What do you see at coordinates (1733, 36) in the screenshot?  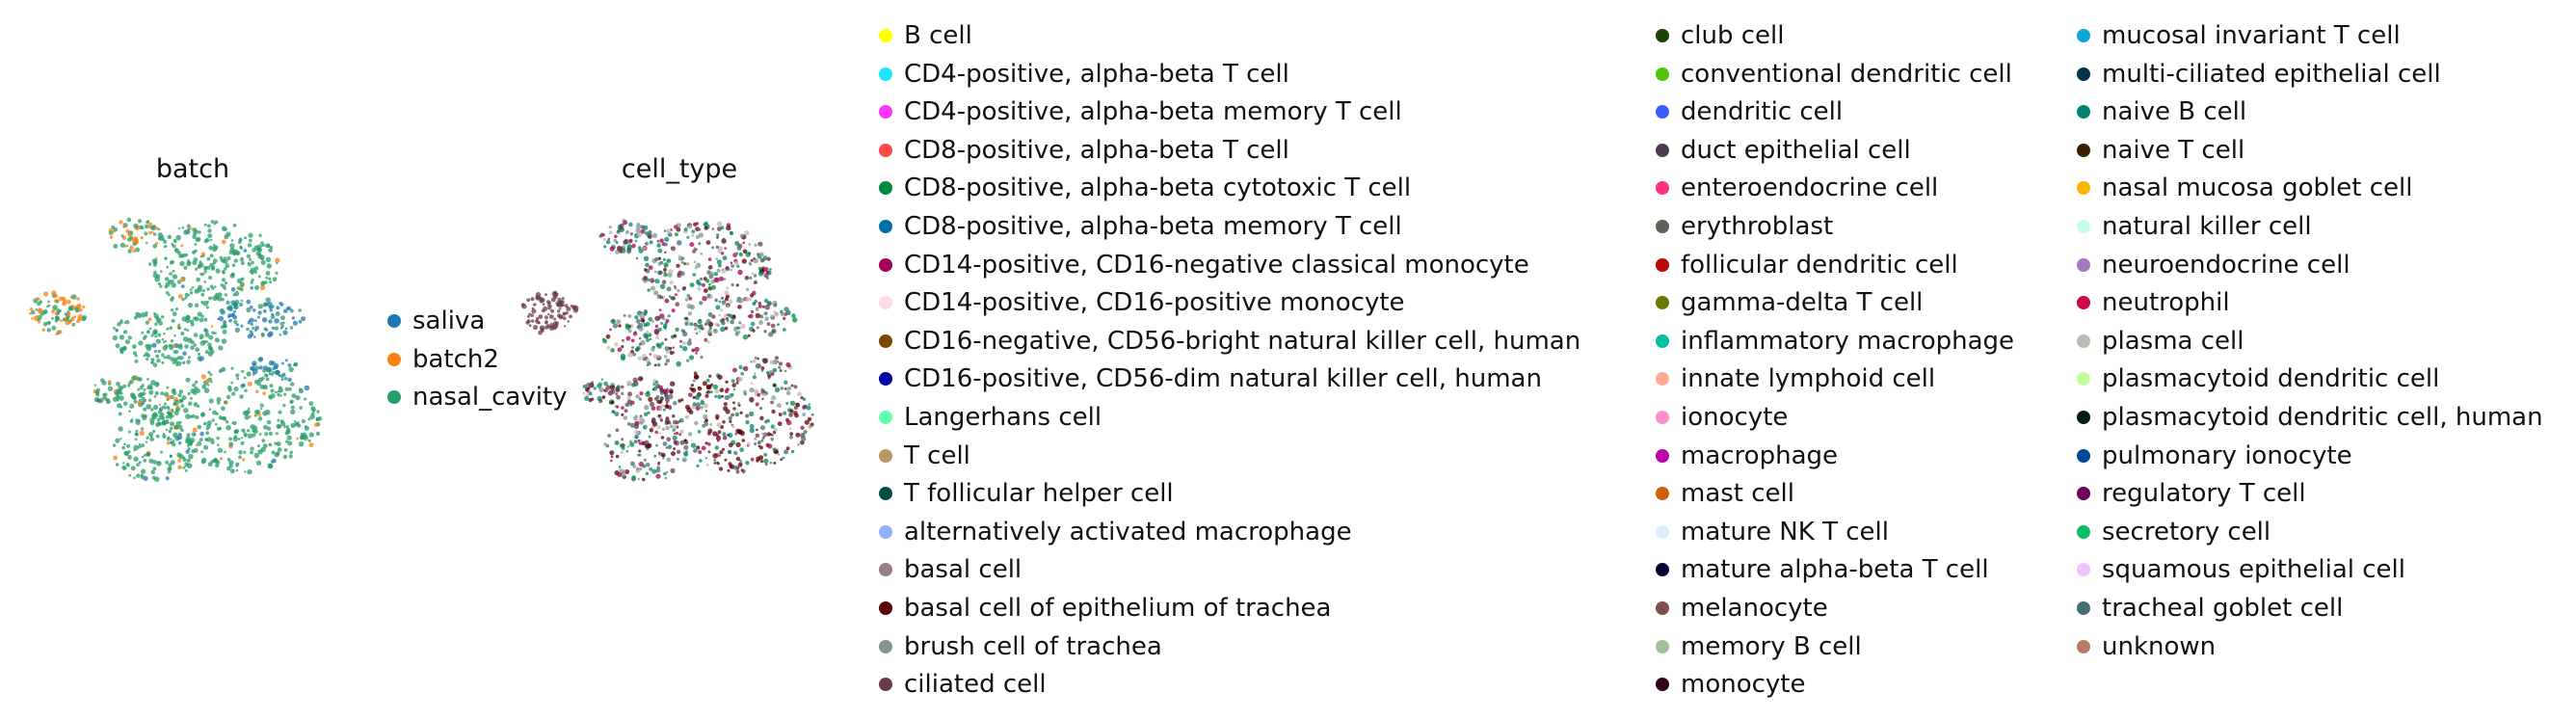 I see `legend-label: club cell` at bounding box center [1733, 36].